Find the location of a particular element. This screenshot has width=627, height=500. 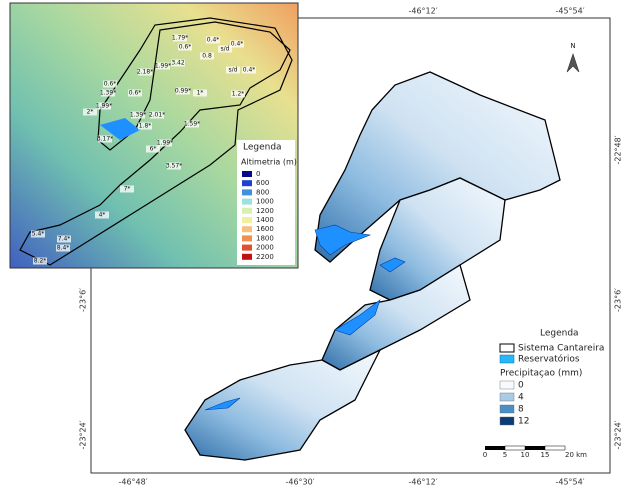

inset-label: 7.4* is located at coordinates (64, 239).